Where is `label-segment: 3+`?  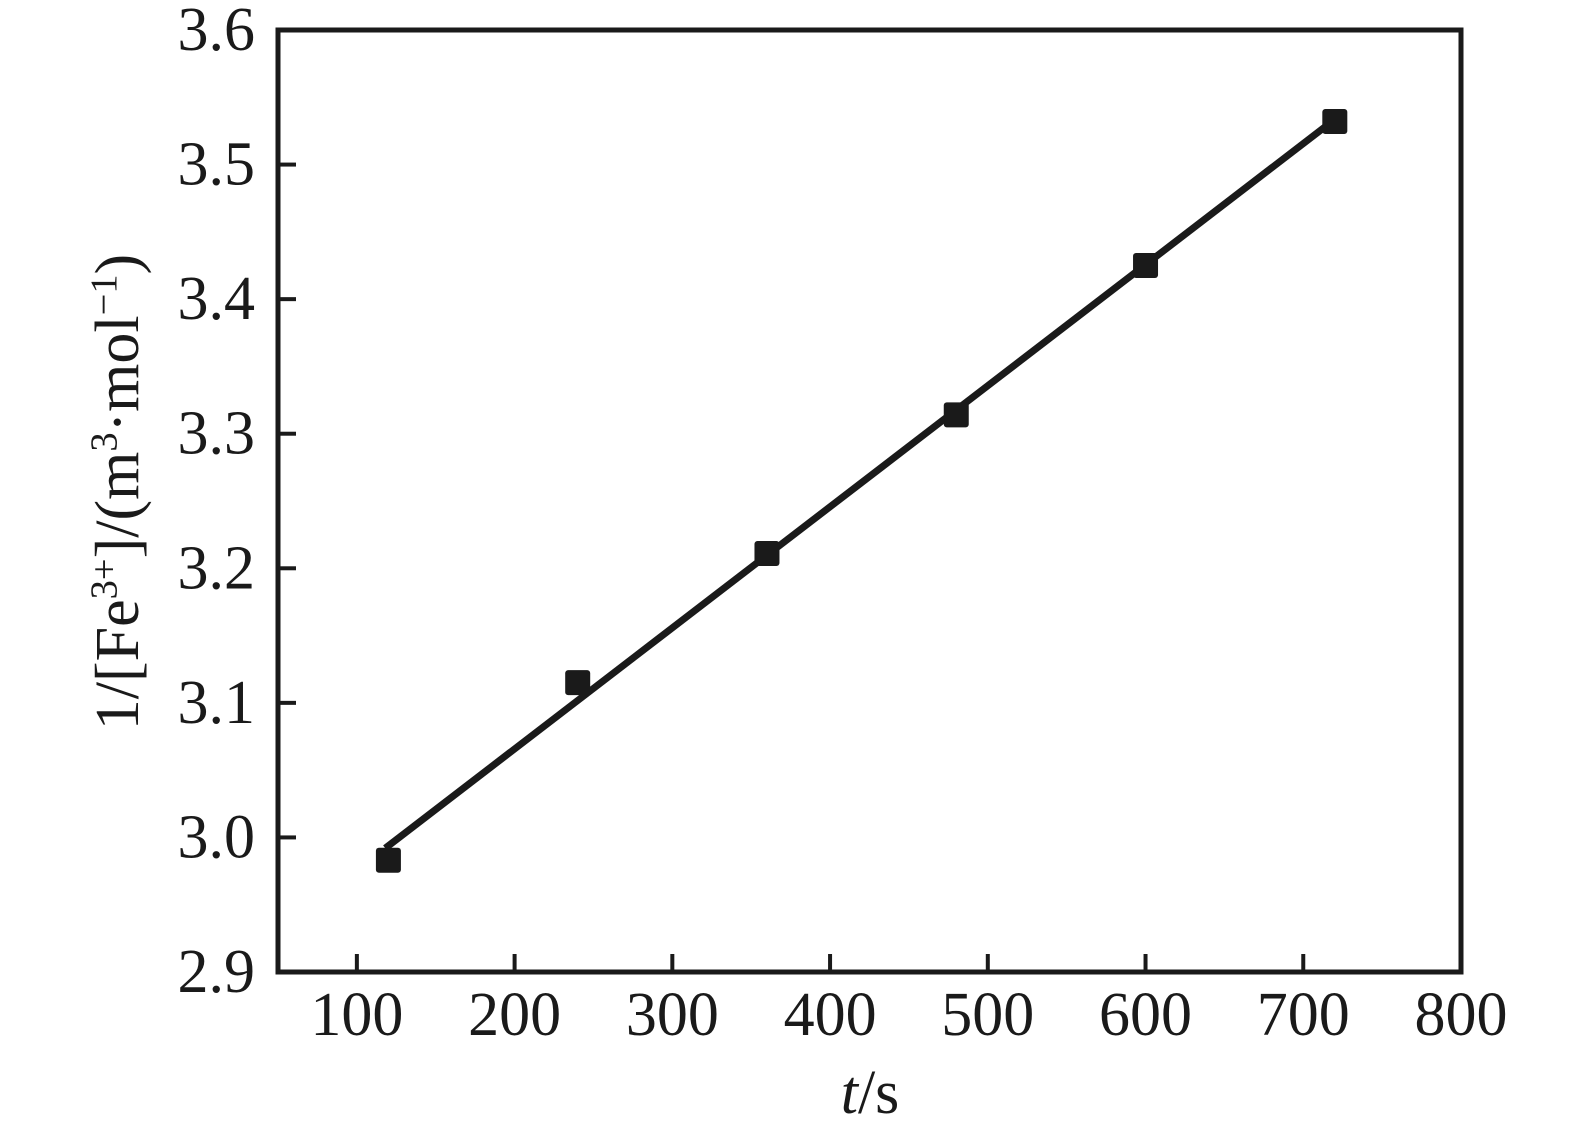 label-segment: 3+ is located at coordinates (104, 579).